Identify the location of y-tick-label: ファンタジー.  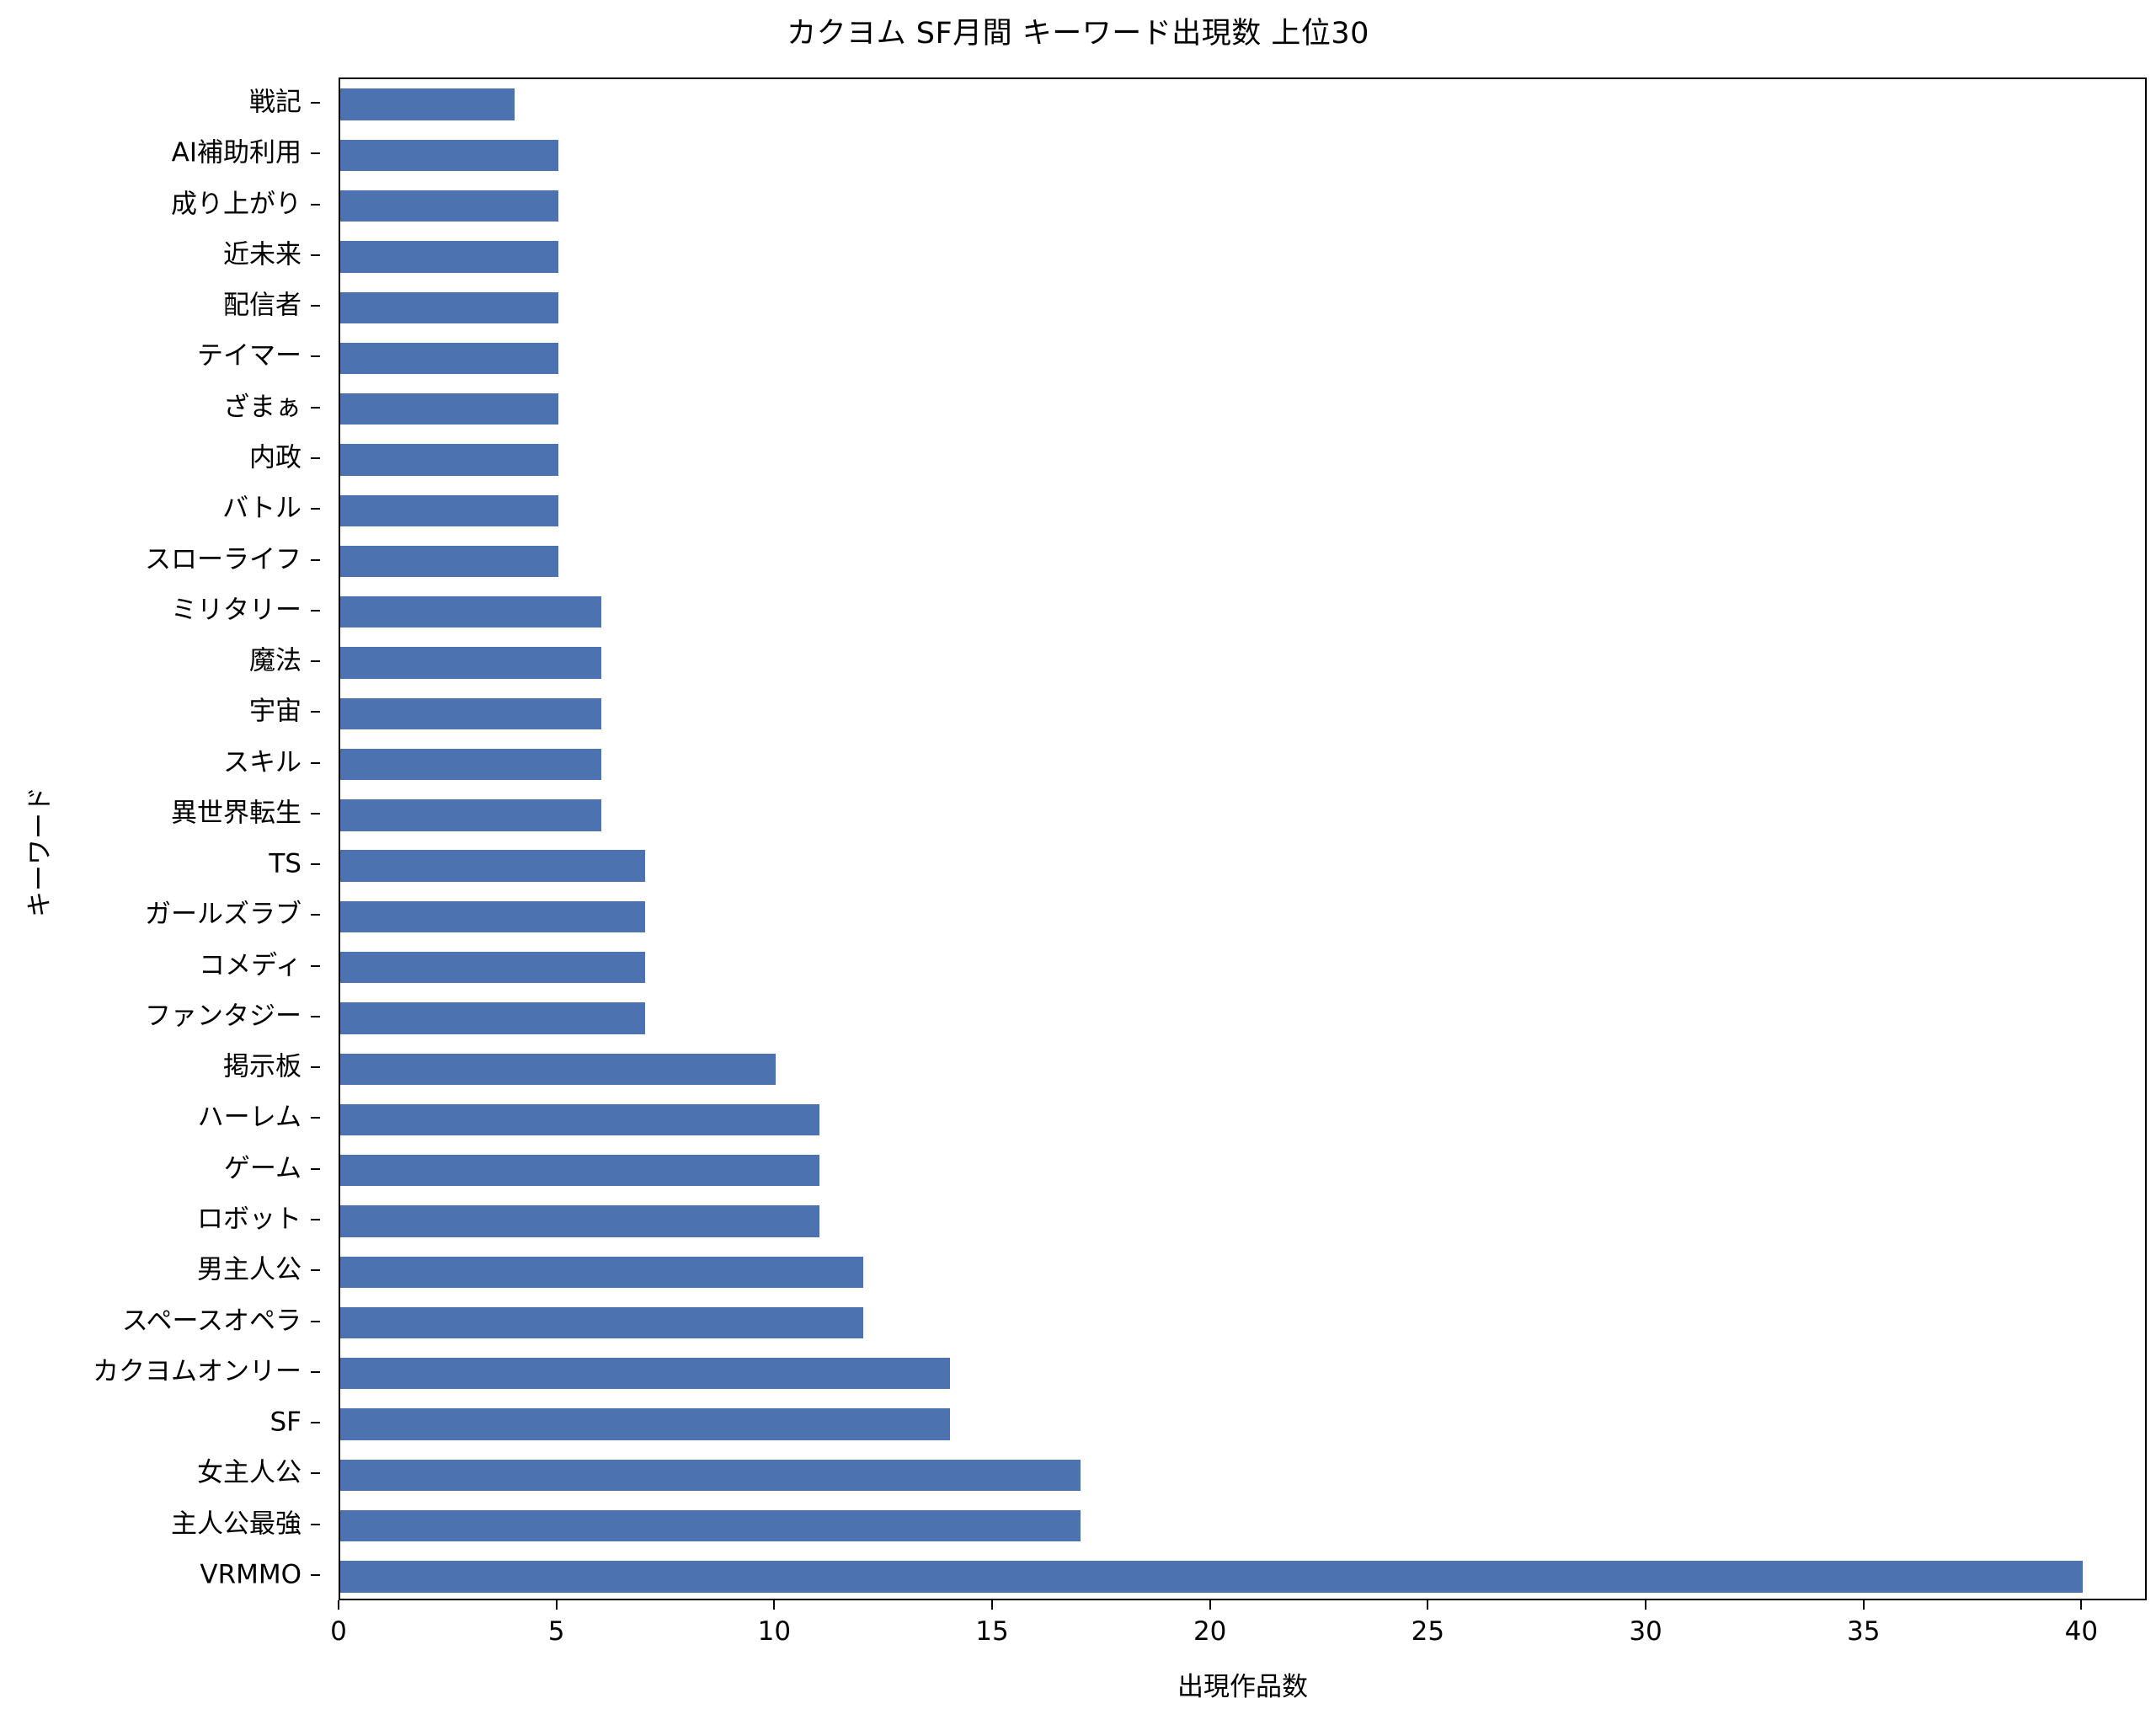
(223, 1016).